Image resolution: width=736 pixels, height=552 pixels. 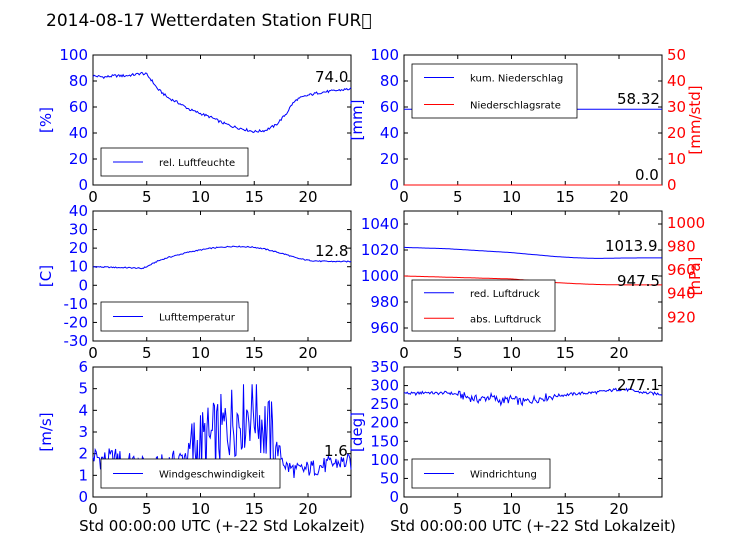 I want to click on legend-entry: Windrichtung, so click(x=503, y=475).